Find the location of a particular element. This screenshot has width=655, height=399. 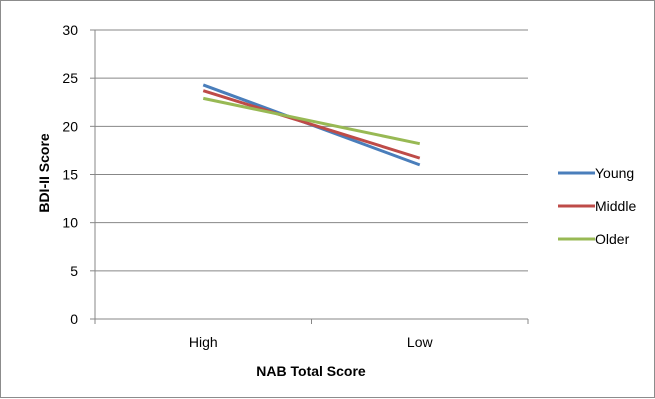

x-axis-title: NAB Total Score is located at coordinates (311, 371).